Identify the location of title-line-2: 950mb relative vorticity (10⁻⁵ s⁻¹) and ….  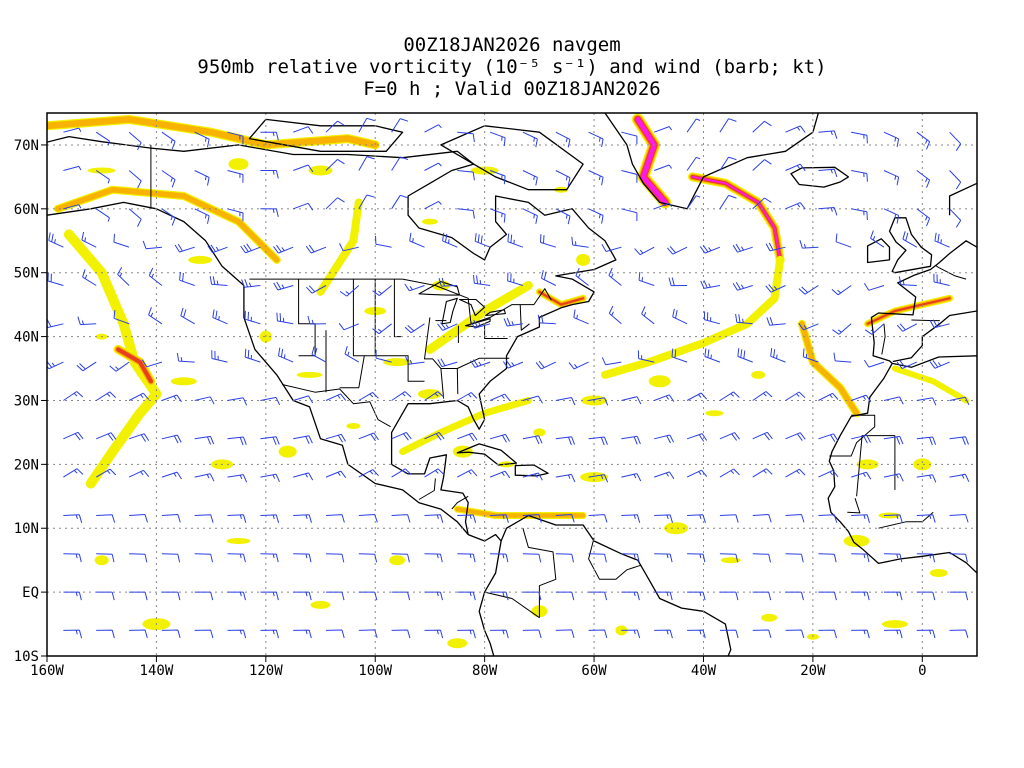
(512, 67).